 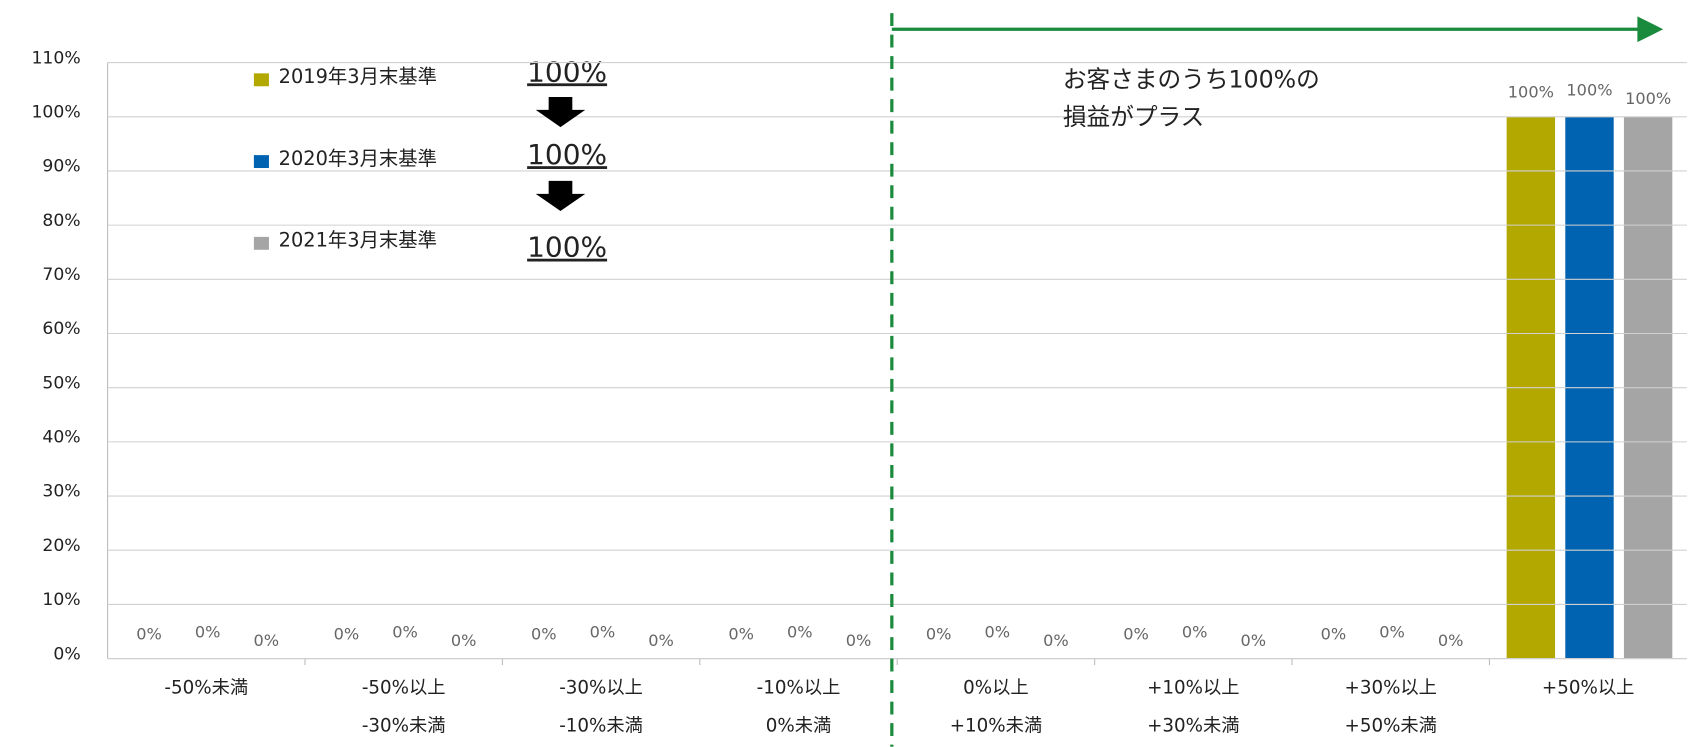 I want to click on arrow-head, so click(x=1650, y=29).